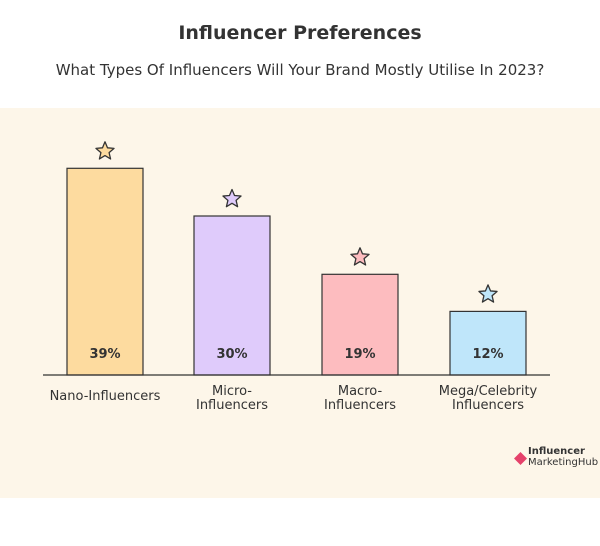 This screenshot has height=546, width=600. What do you see at coordinates (232, 391) in the screenshot?
I see `category-label-line: Micro-` at bounding box center [232, 391].